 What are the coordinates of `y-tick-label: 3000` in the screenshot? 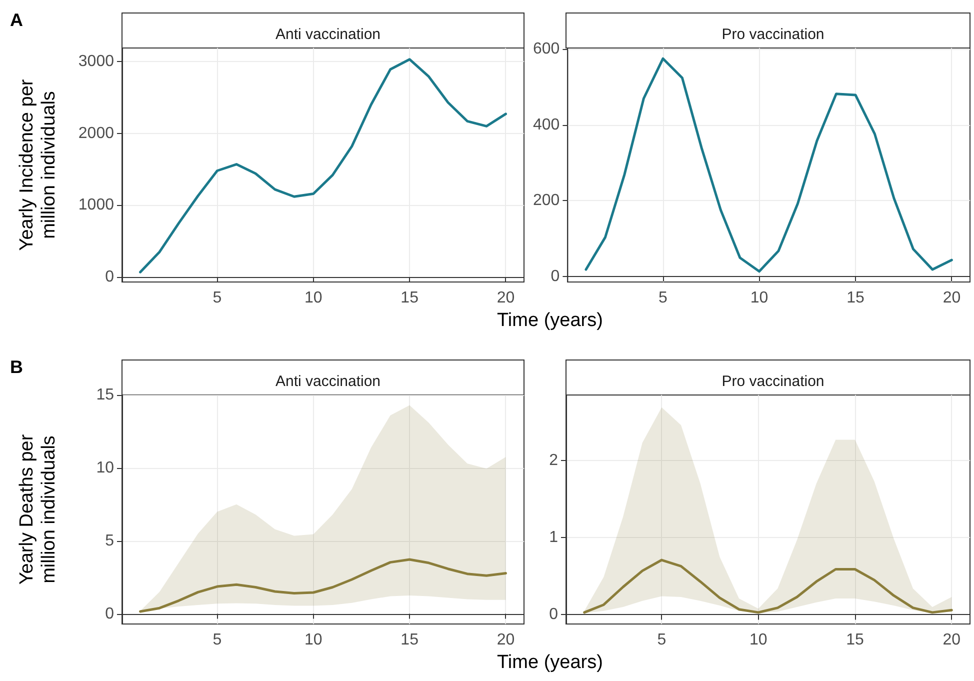 It's located at (96, 61).